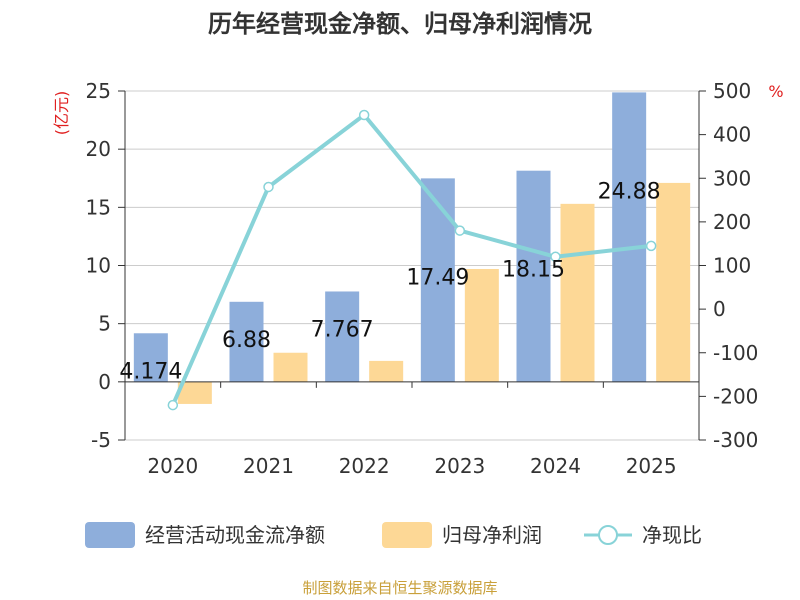  I want to click on cashflow-data-label: 6.88, so click(246, 340).